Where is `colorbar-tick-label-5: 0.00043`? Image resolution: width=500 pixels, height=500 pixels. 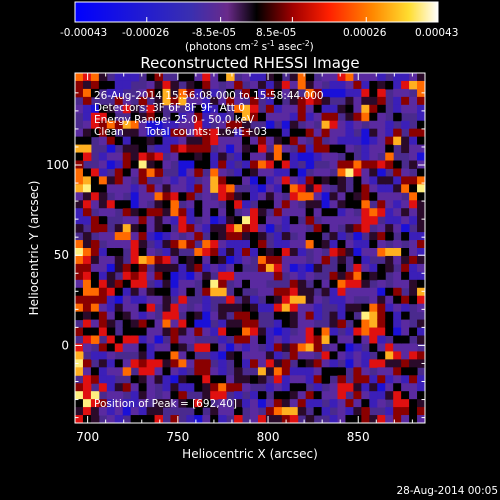 colorbar-tick-label-5: 0.00043 is located at coordinates (436, 33).